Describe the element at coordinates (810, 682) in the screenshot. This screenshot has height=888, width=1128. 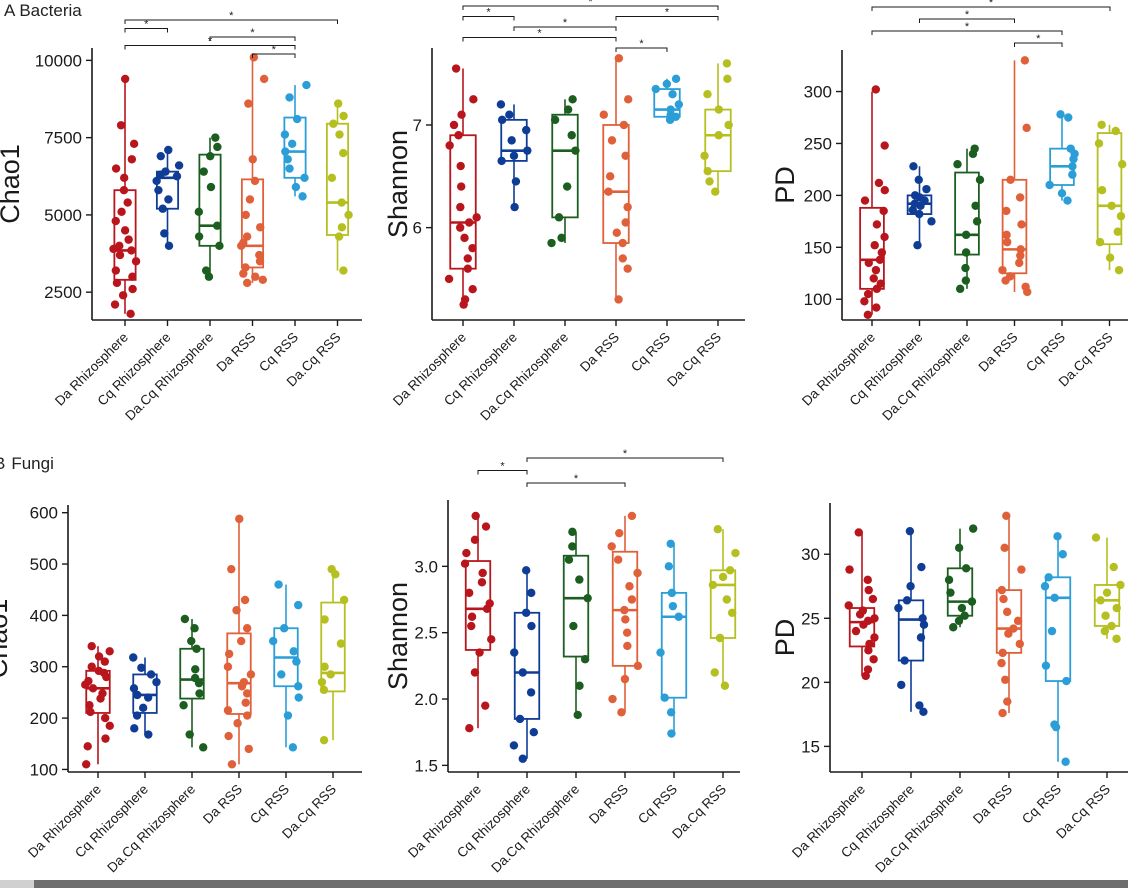
I see `y-tick-label: 20` at that location.